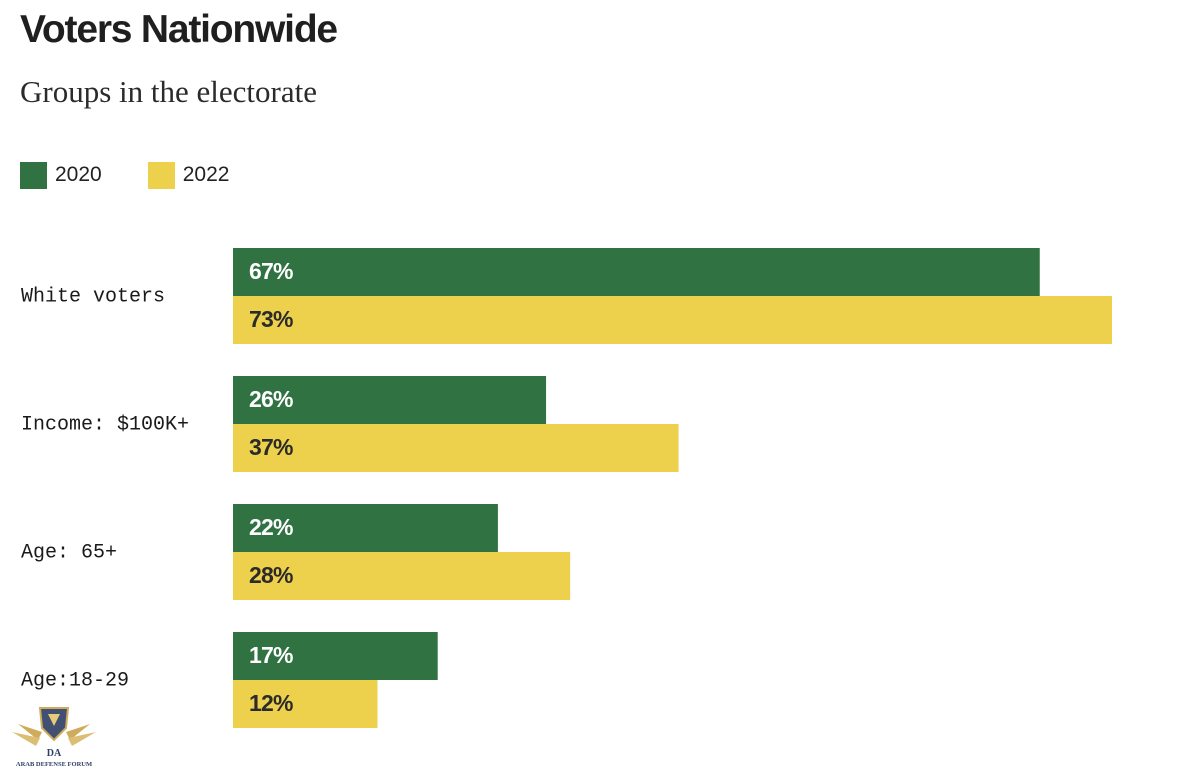 The image size is (1184, 778). Describe the element at coordinates (168, 91) in the screenshot. I see `chart-subtitle: Groups in the electorate` at that location.